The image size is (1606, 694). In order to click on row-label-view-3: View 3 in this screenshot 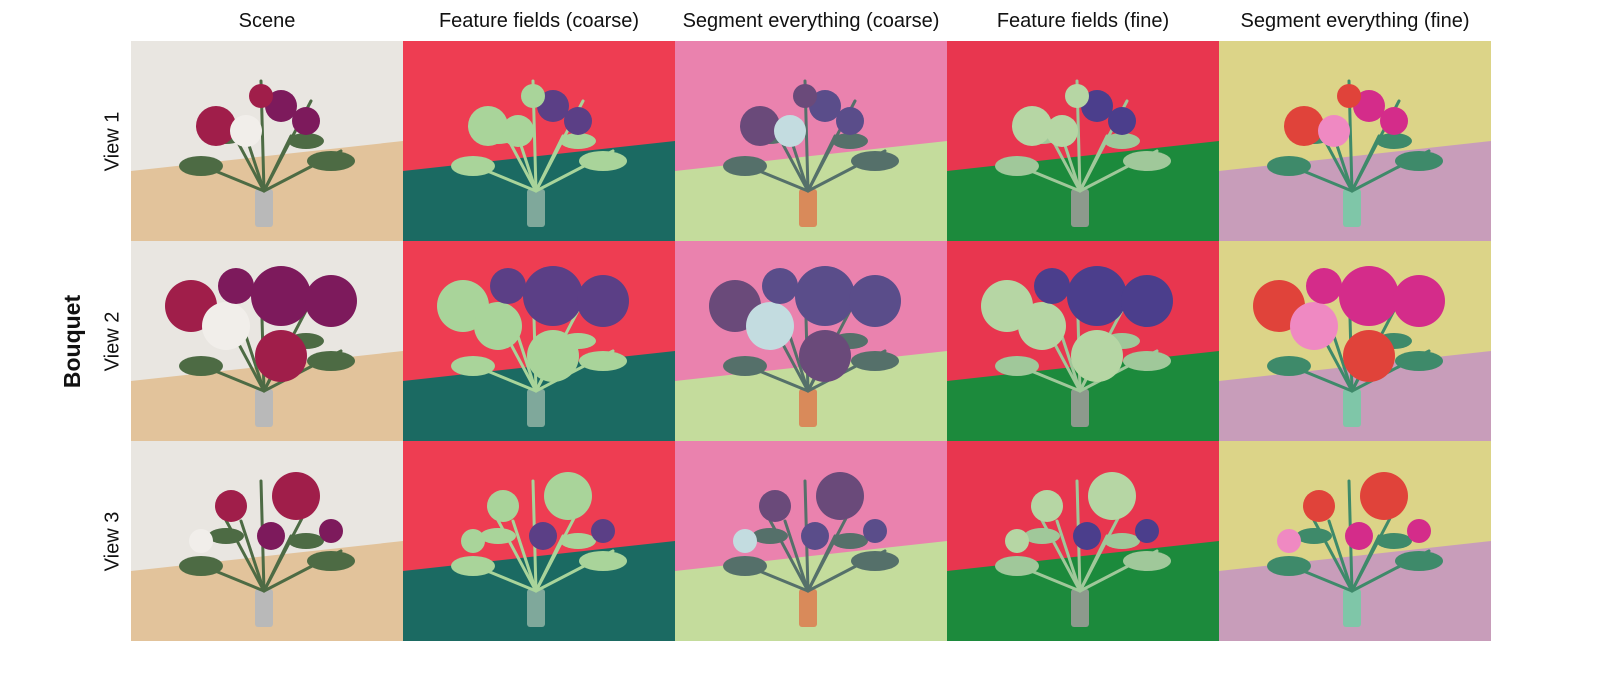, I will do `click(113, 541)`.